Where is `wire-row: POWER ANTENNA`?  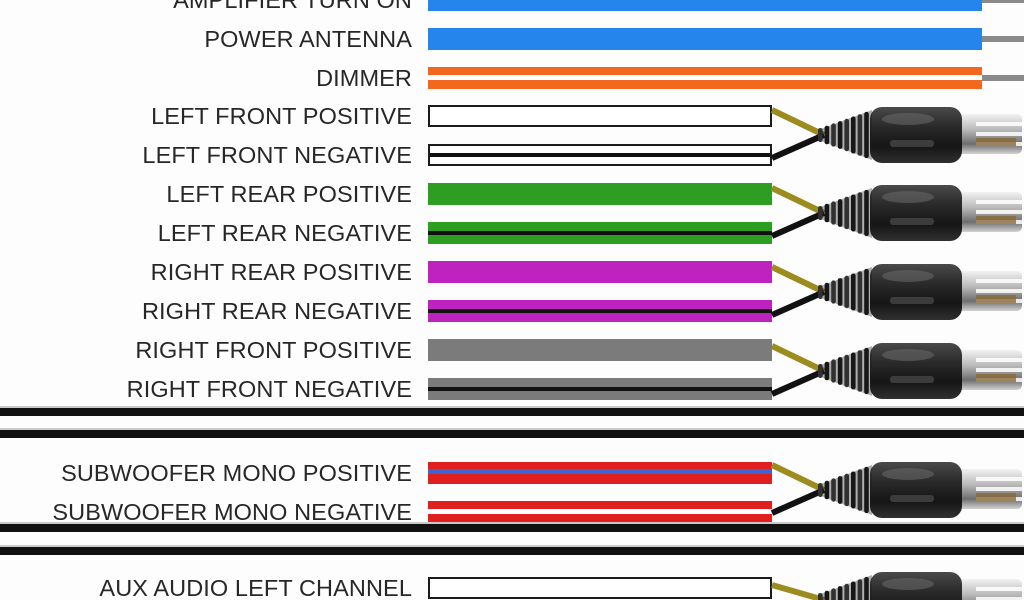 wire-row: POWER ANTENNA is located at coordinates (512, 39).